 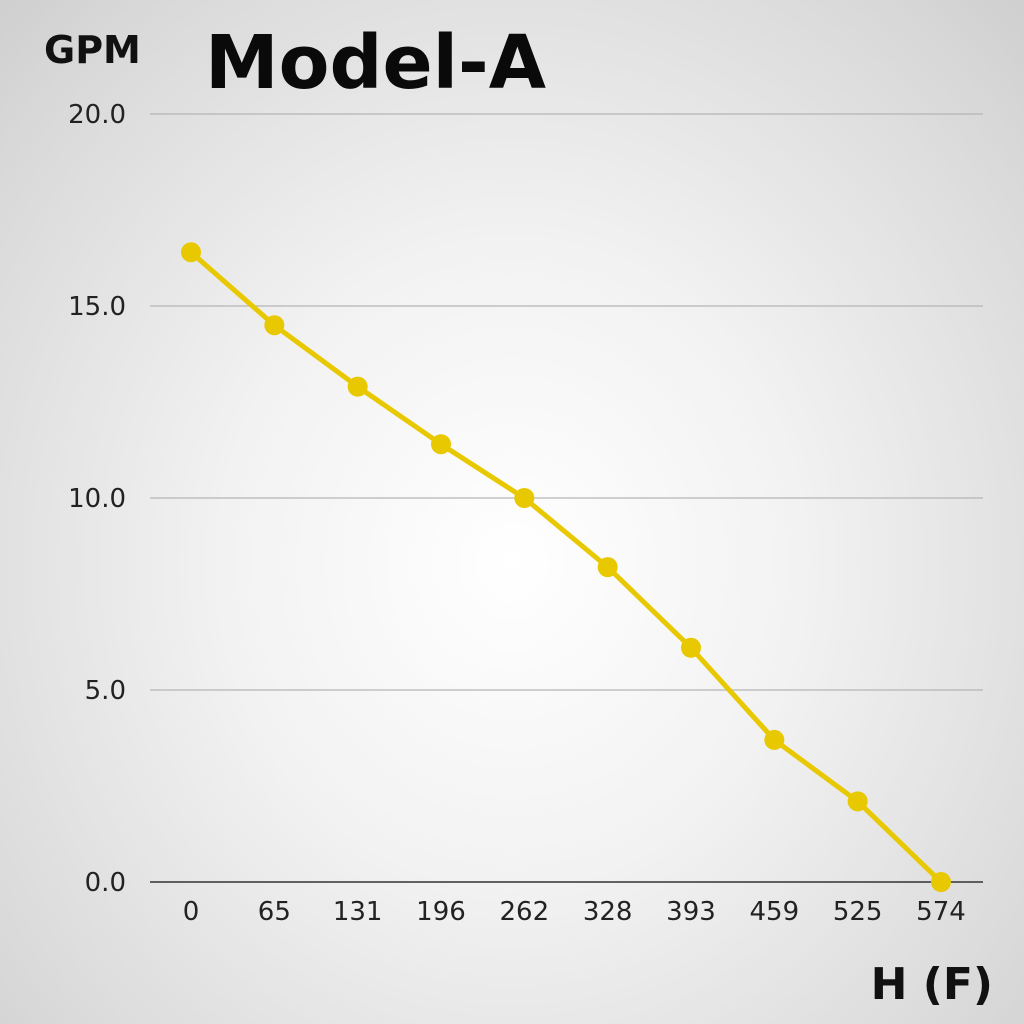 I want to click on x-tick-label: 393, so click(x=691, y=912).